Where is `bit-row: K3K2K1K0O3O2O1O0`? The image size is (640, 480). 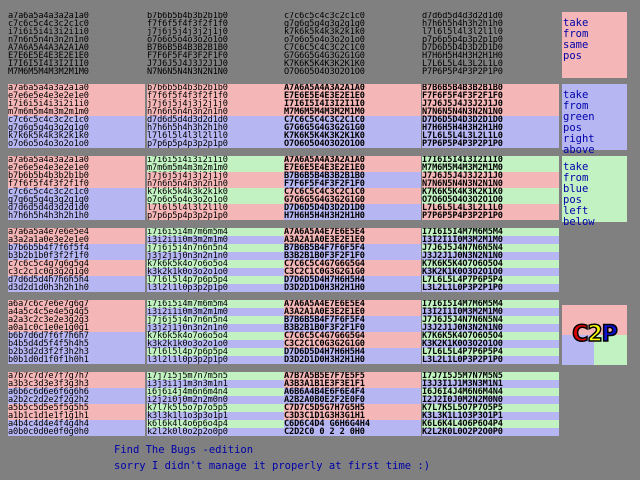
bit-row: K3K2K1K0O3O2O1O0 is located at coordinates (490, 272).